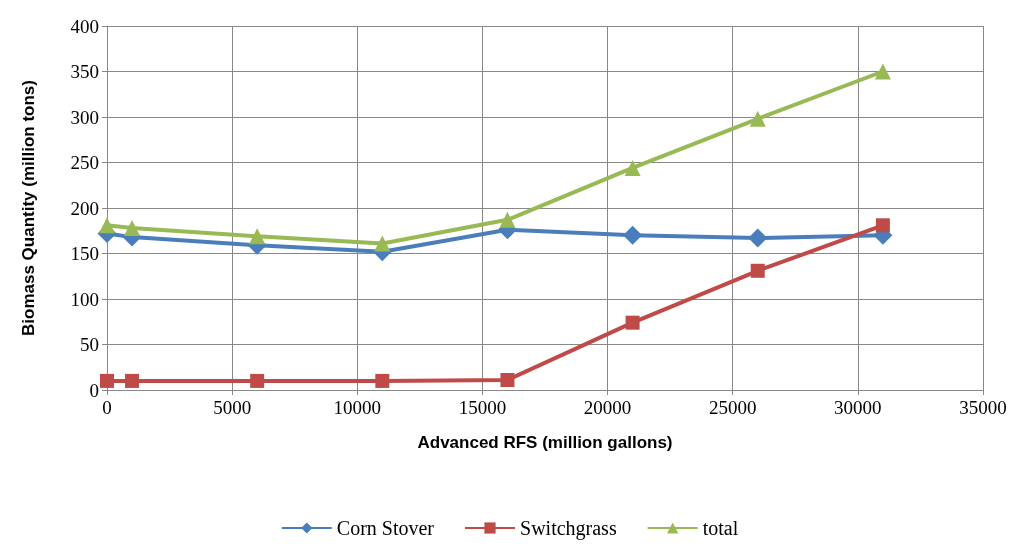 Image resolution: width=1019 pixels, height=548 pixels. I want to click on x-tick-label: 30000, so click(858, 407).